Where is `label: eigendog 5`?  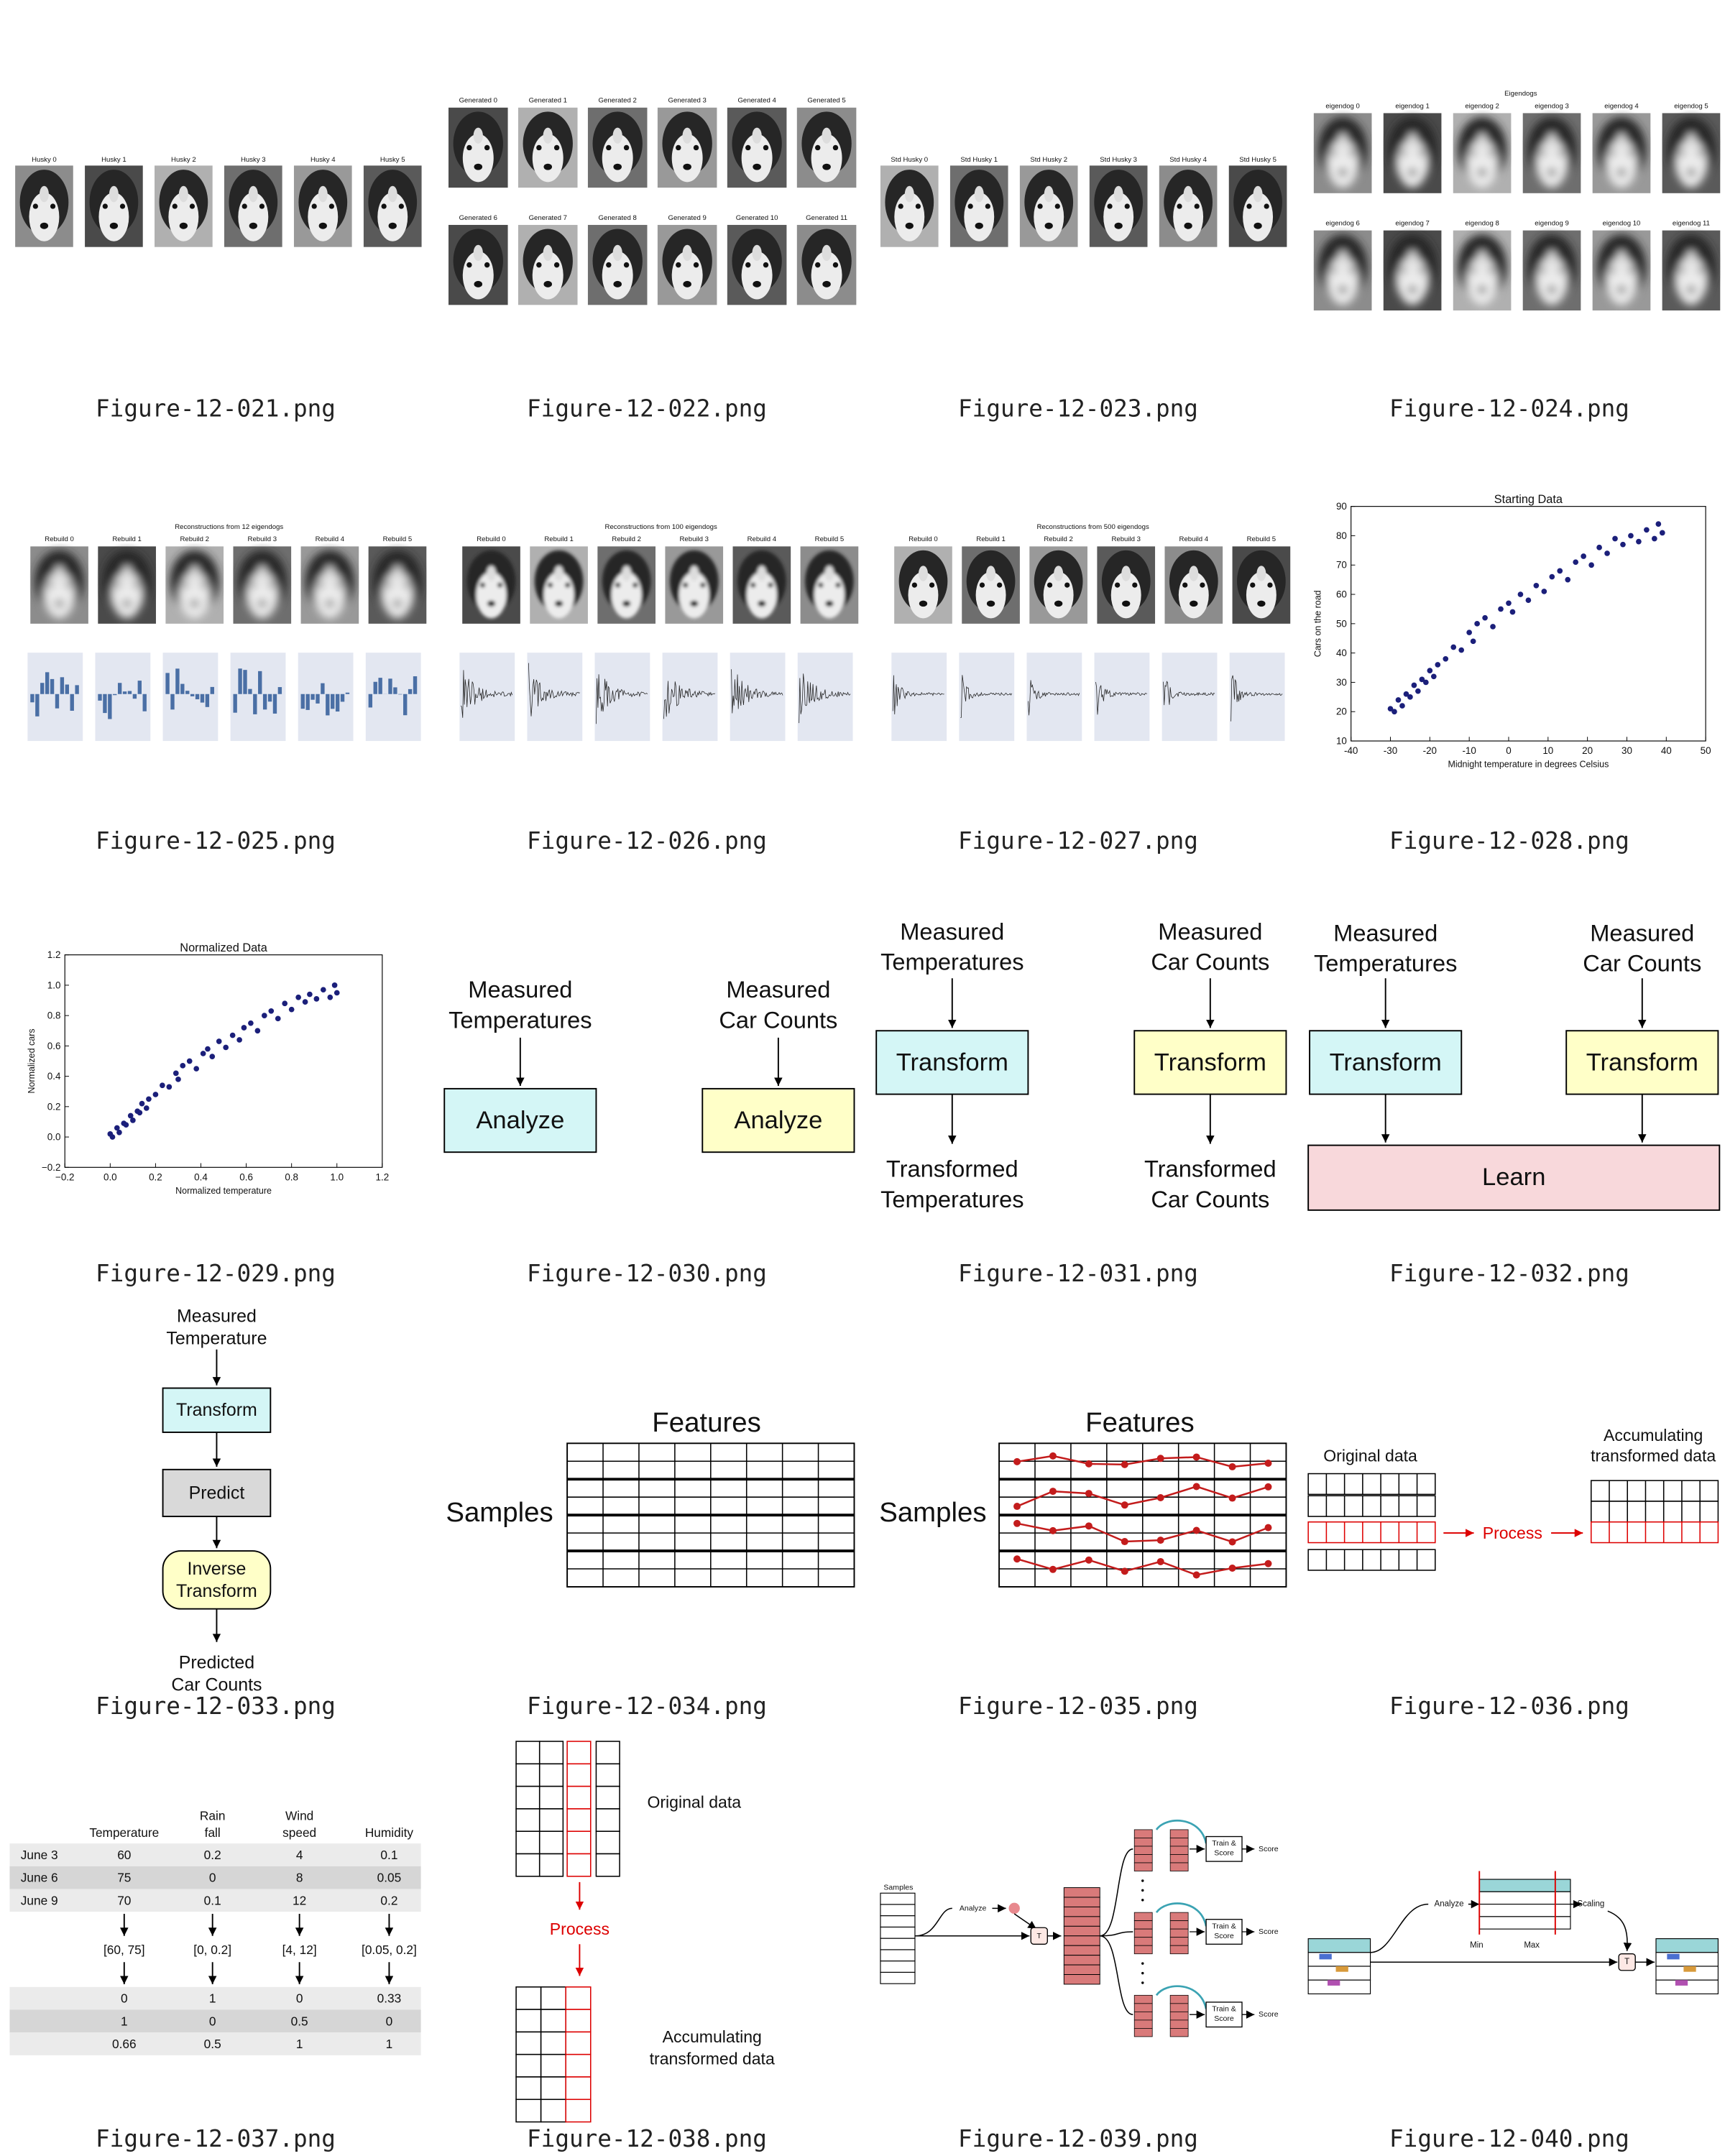 label: eigendog 5 is located at coordinates (1691, 106).